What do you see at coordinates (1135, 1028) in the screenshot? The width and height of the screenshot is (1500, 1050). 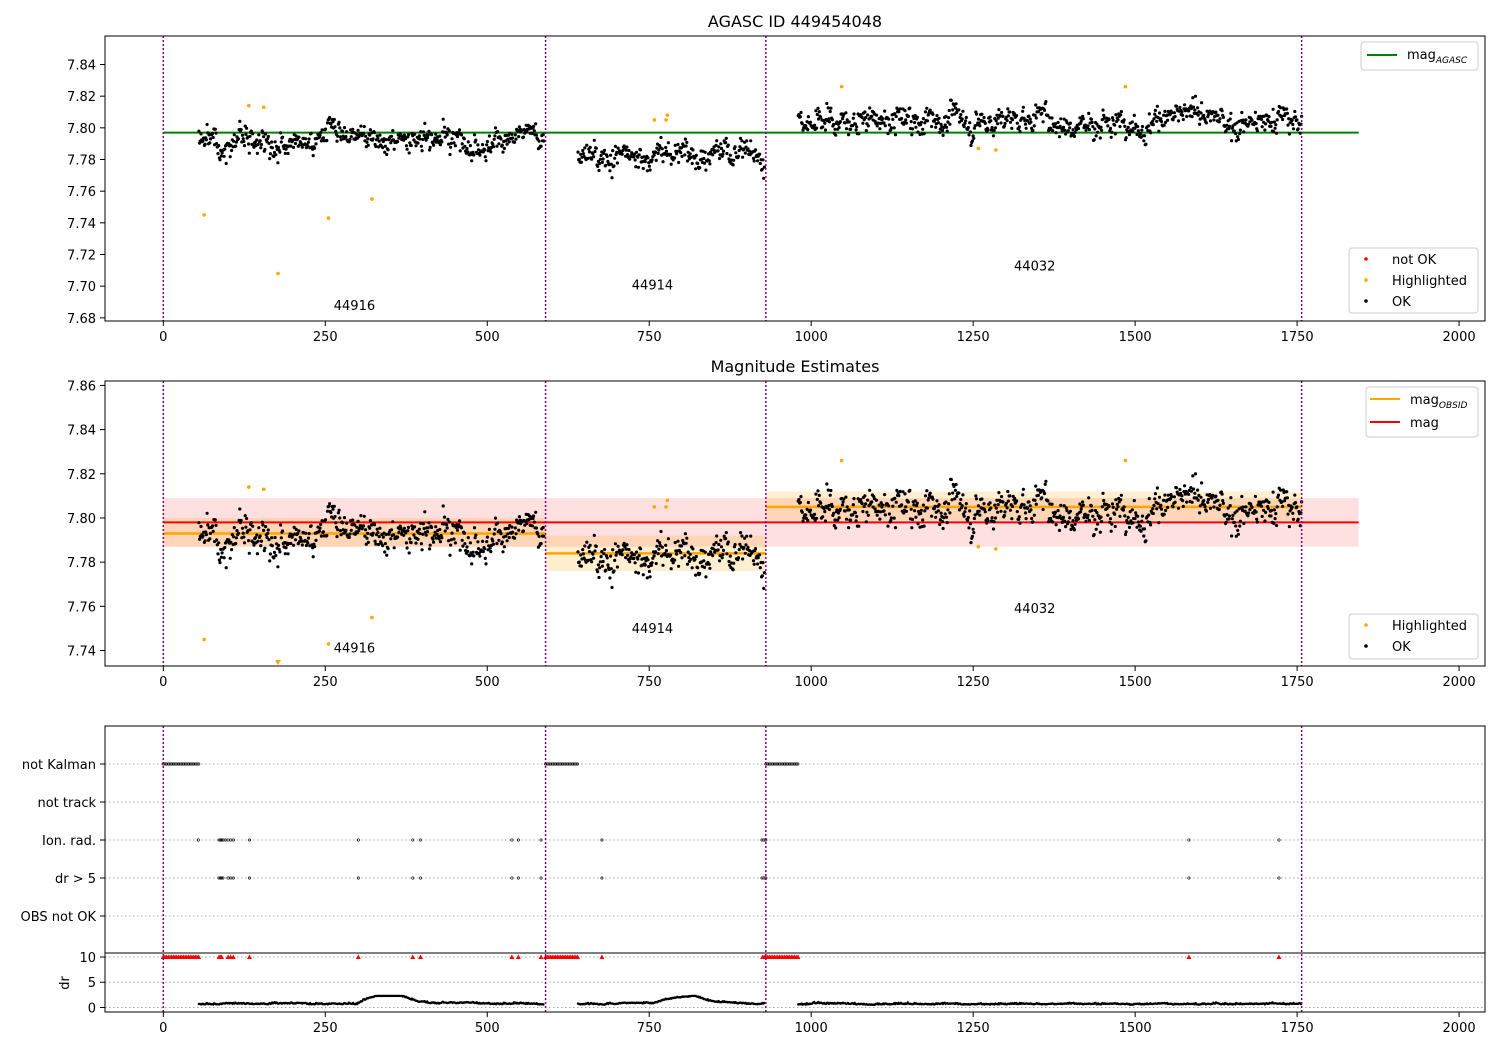 I see `p3-xtick-label: 1500` at bounding box center [1135, 1028].